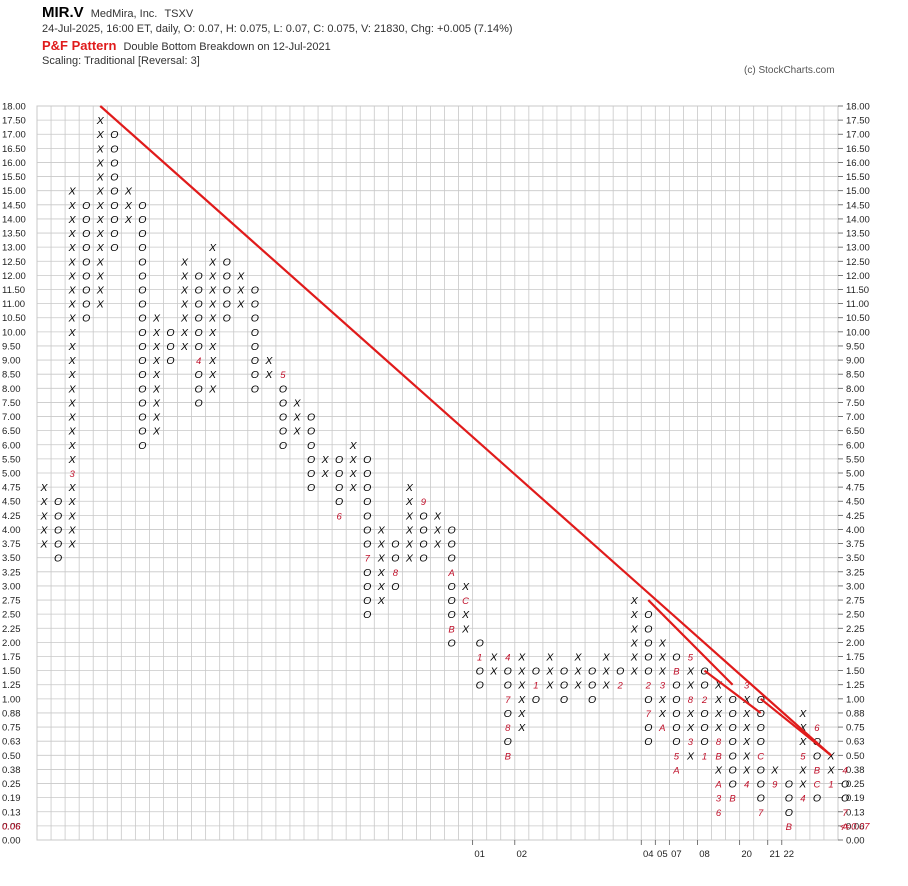 The width and height of the screenshot is (908, 886). I want to click on month-marker: A, so click(844, 827).